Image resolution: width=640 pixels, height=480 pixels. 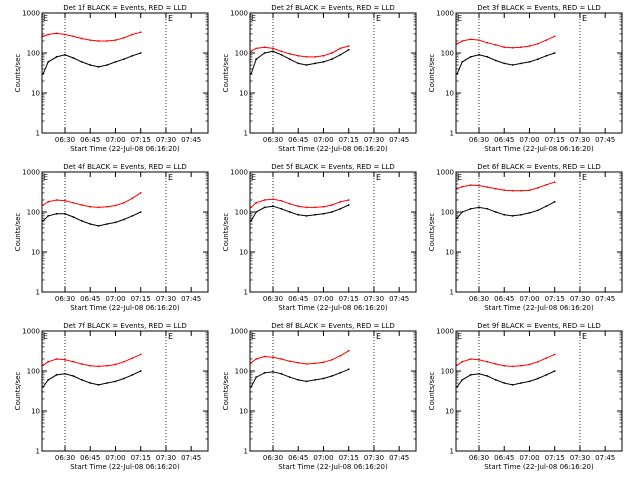 What do you see at coordinates (538, 167) in the screenshot?
I see `chart-title: Det 6f BLACK = Events, RED = LLD` at bounding box center [538, 167].